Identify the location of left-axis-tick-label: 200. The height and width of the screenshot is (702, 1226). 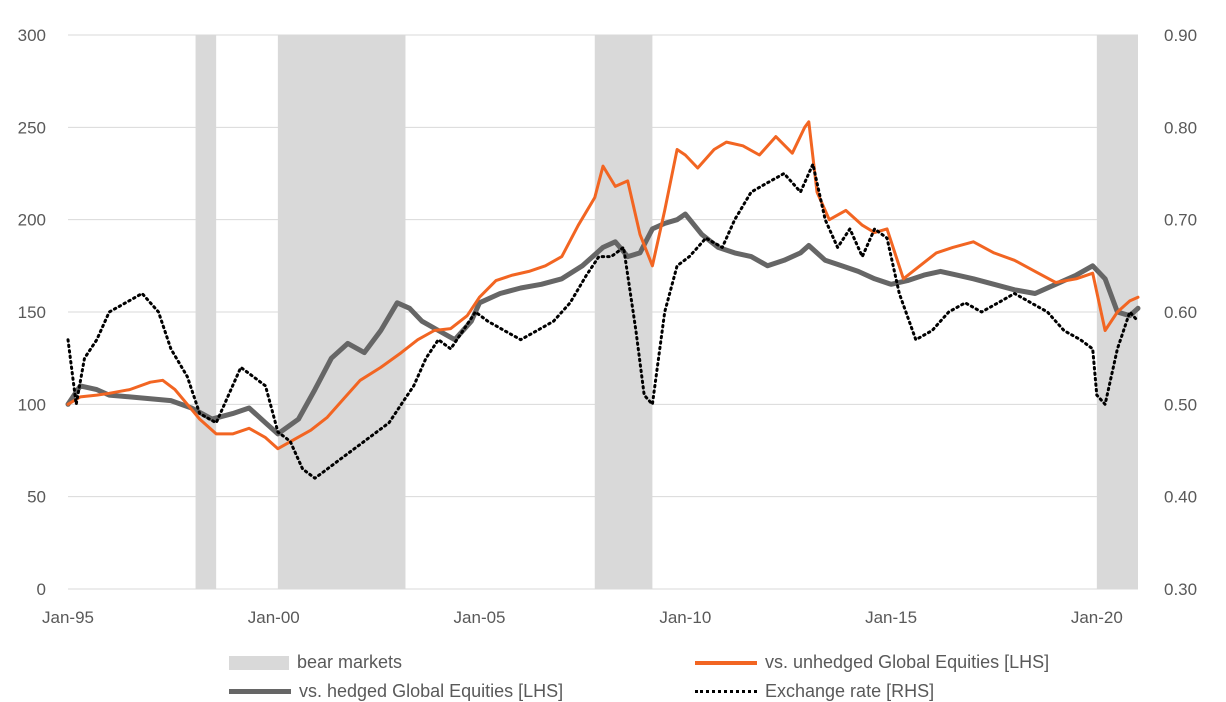
(32, 220).